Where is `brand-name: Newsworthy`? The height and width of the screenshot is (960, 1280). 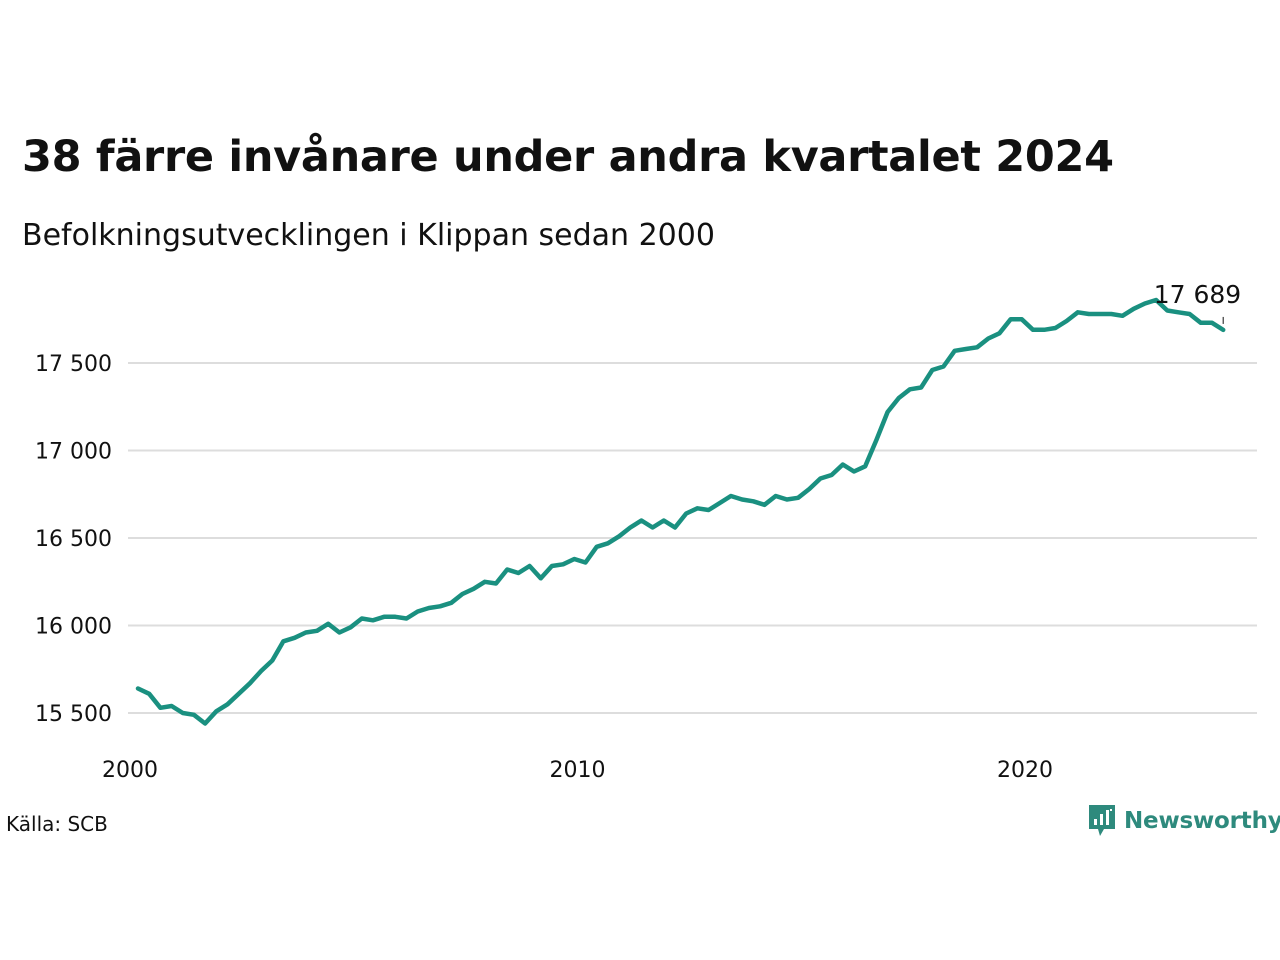 brand-name: Newsworthy is located at coordinates (1202, 821).